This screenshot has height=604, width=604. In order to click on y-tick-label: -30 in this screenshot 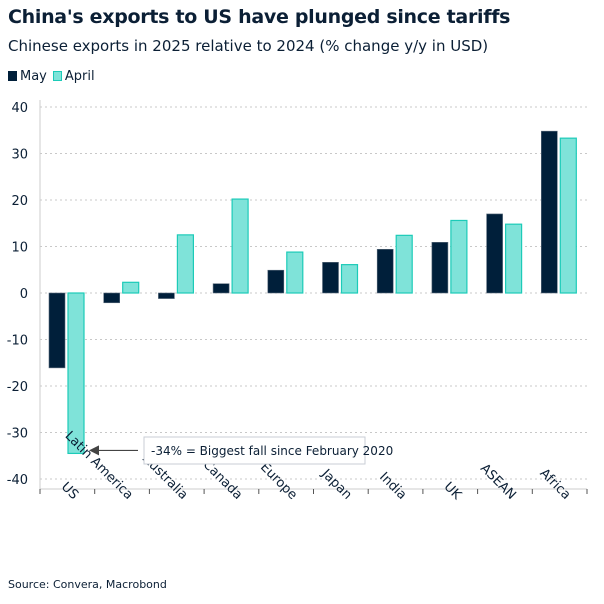, I will do `click(17, 434)`.